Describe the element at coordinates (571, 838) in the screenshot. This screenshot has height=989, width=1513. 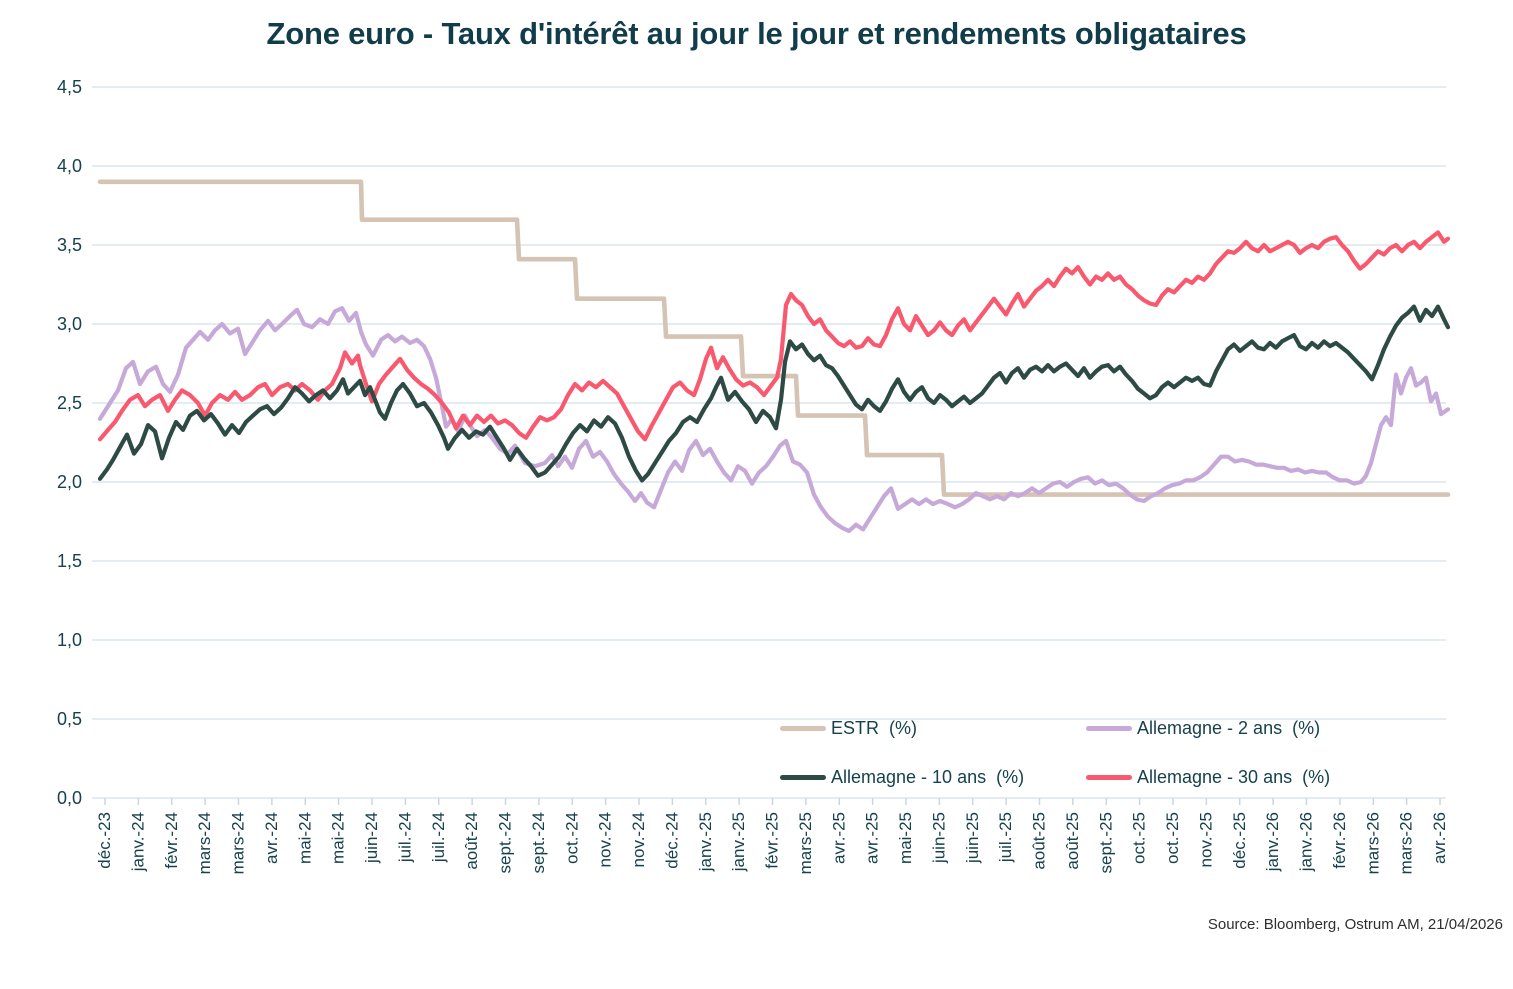
I see `x-tick-label: oct.-24` at that location.